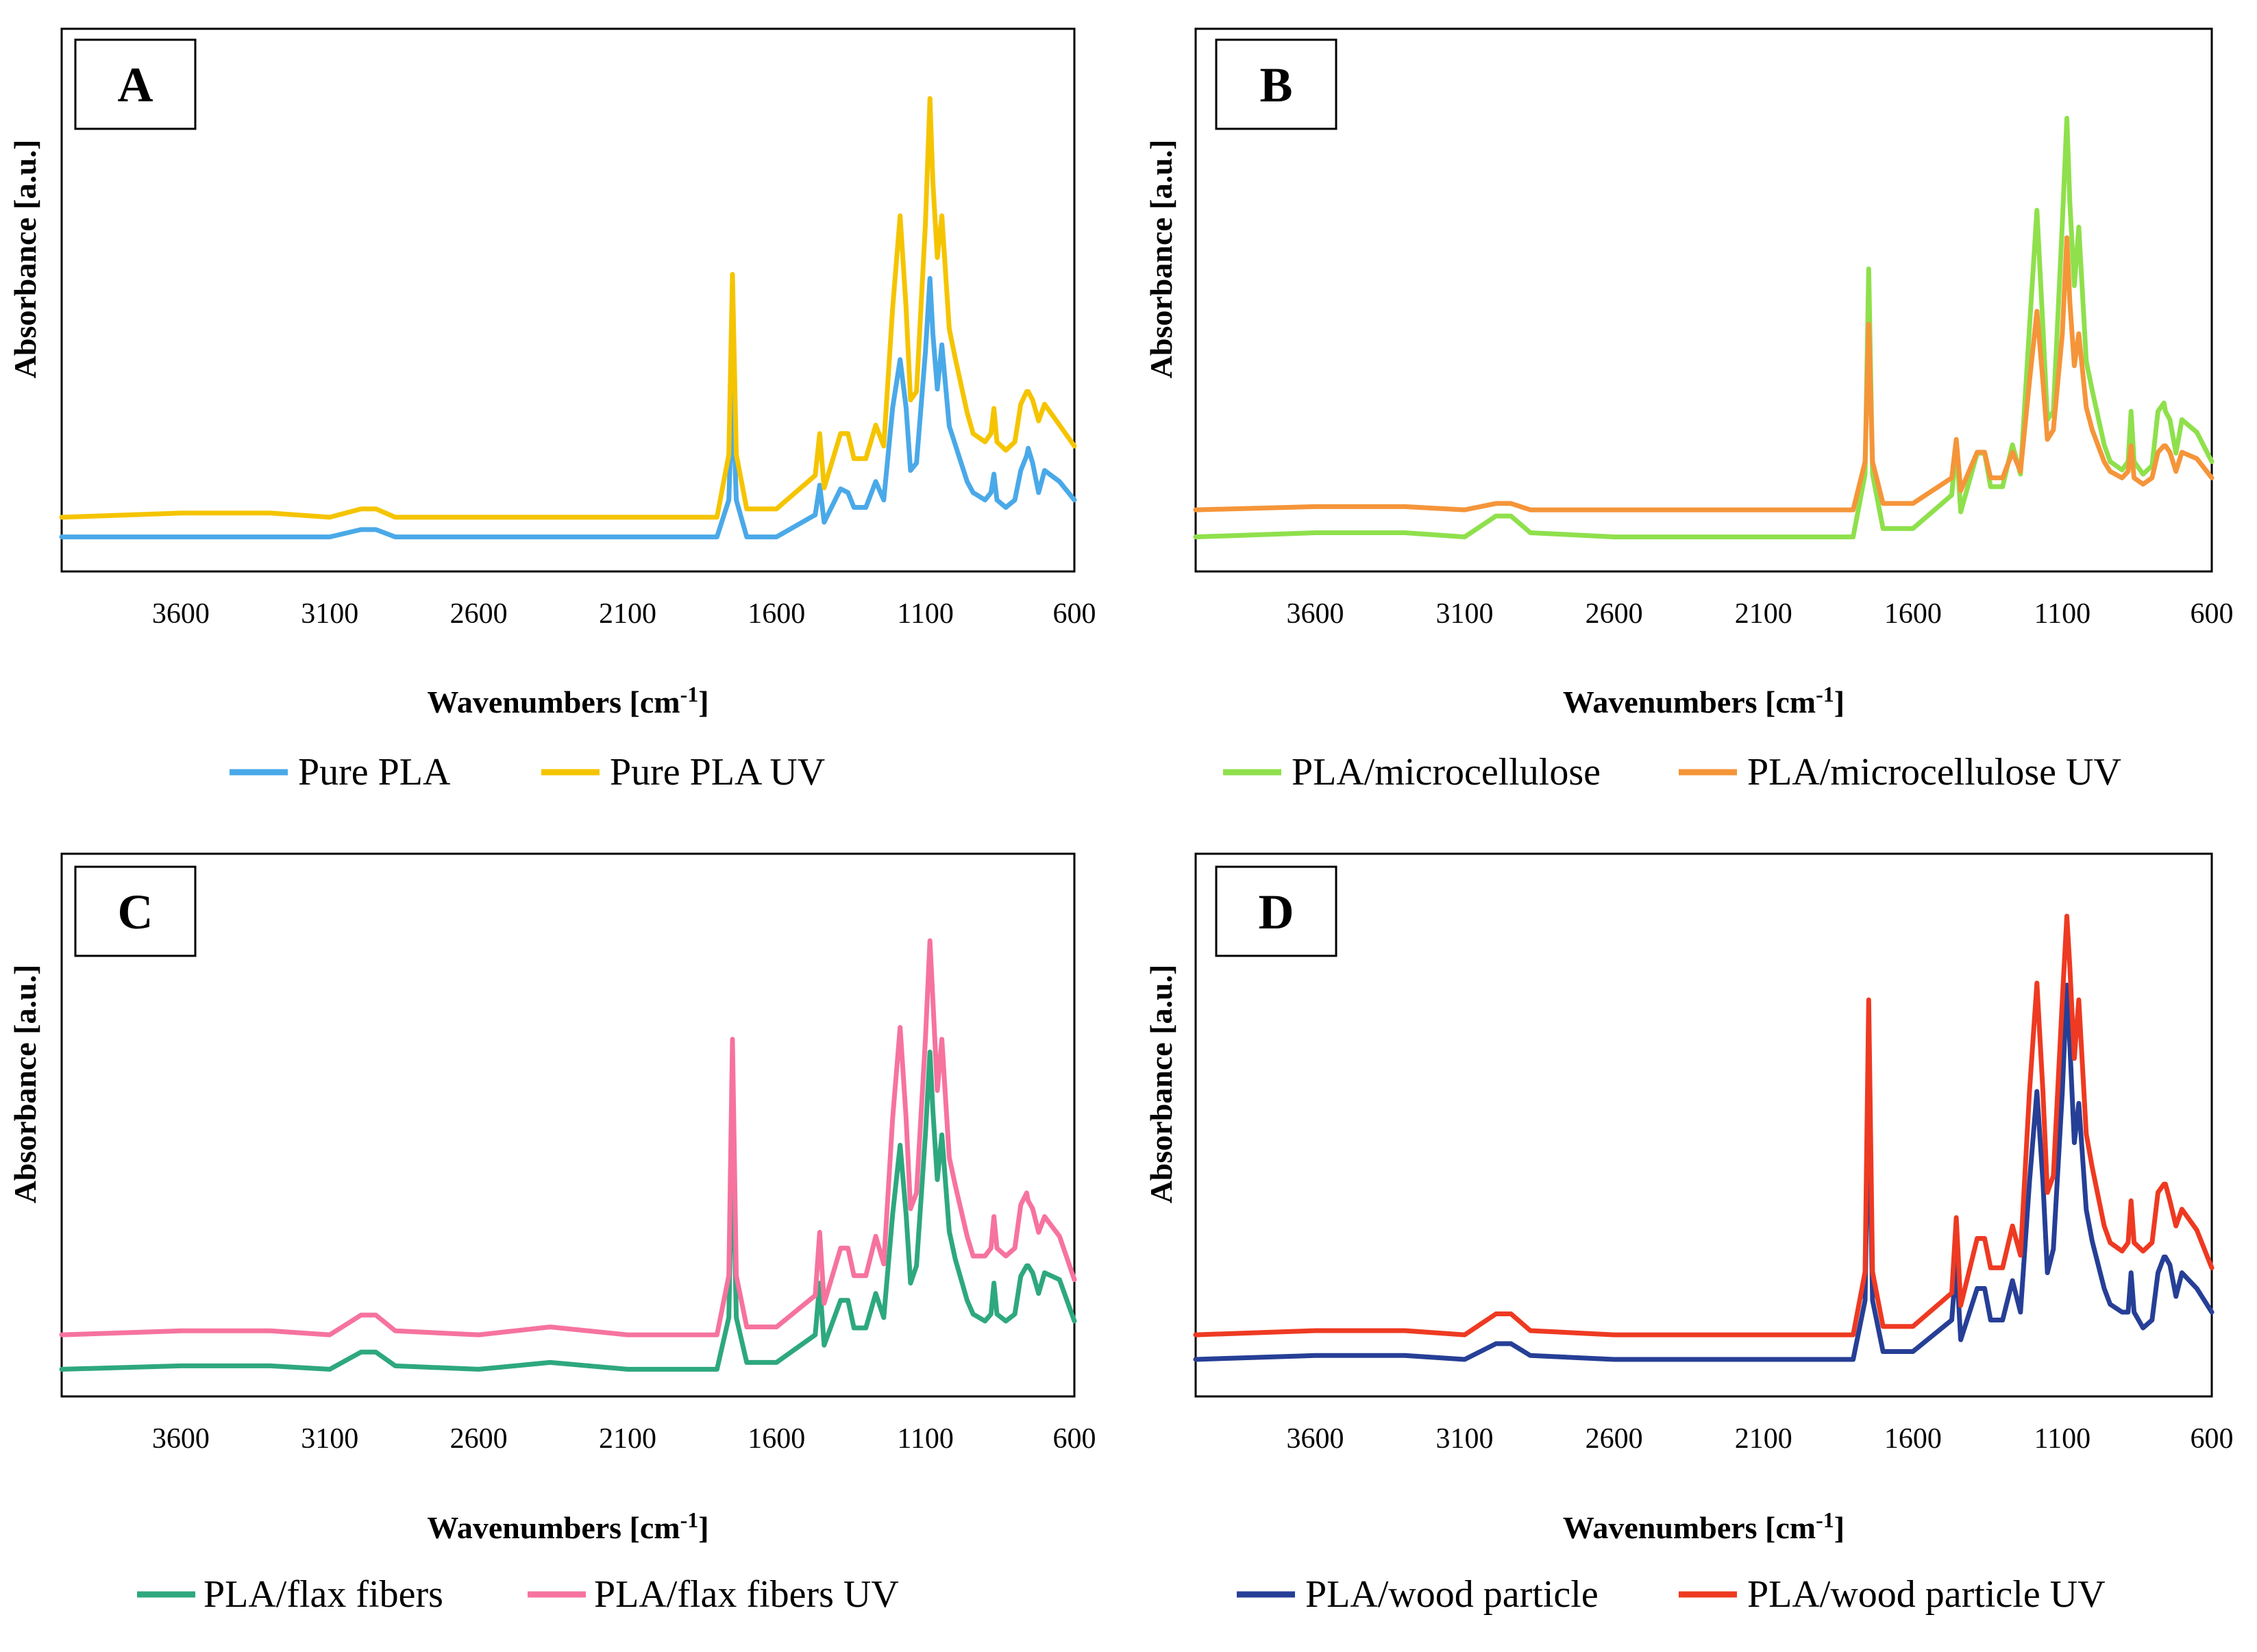  I want to click on legend-label: PLA/flax fibers UV, so click(746, 1594).